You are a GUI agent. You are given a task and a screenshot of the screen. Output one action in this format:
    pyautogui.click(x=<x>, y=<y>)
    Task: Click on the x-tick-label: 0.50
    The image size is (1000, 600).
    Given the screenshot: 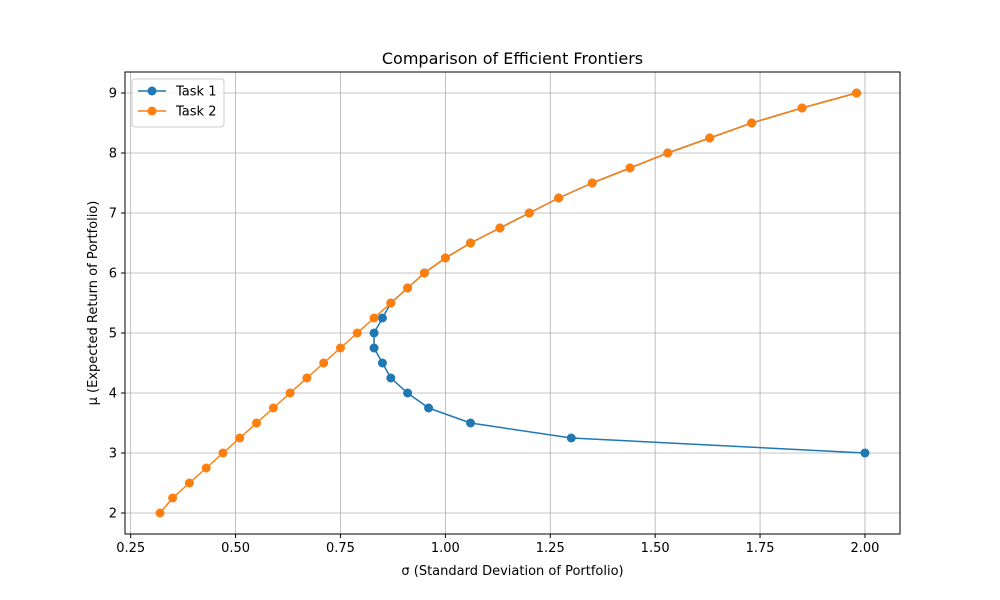 What is the action you would take?
    pyautogui.click(x=235, y=548)
    